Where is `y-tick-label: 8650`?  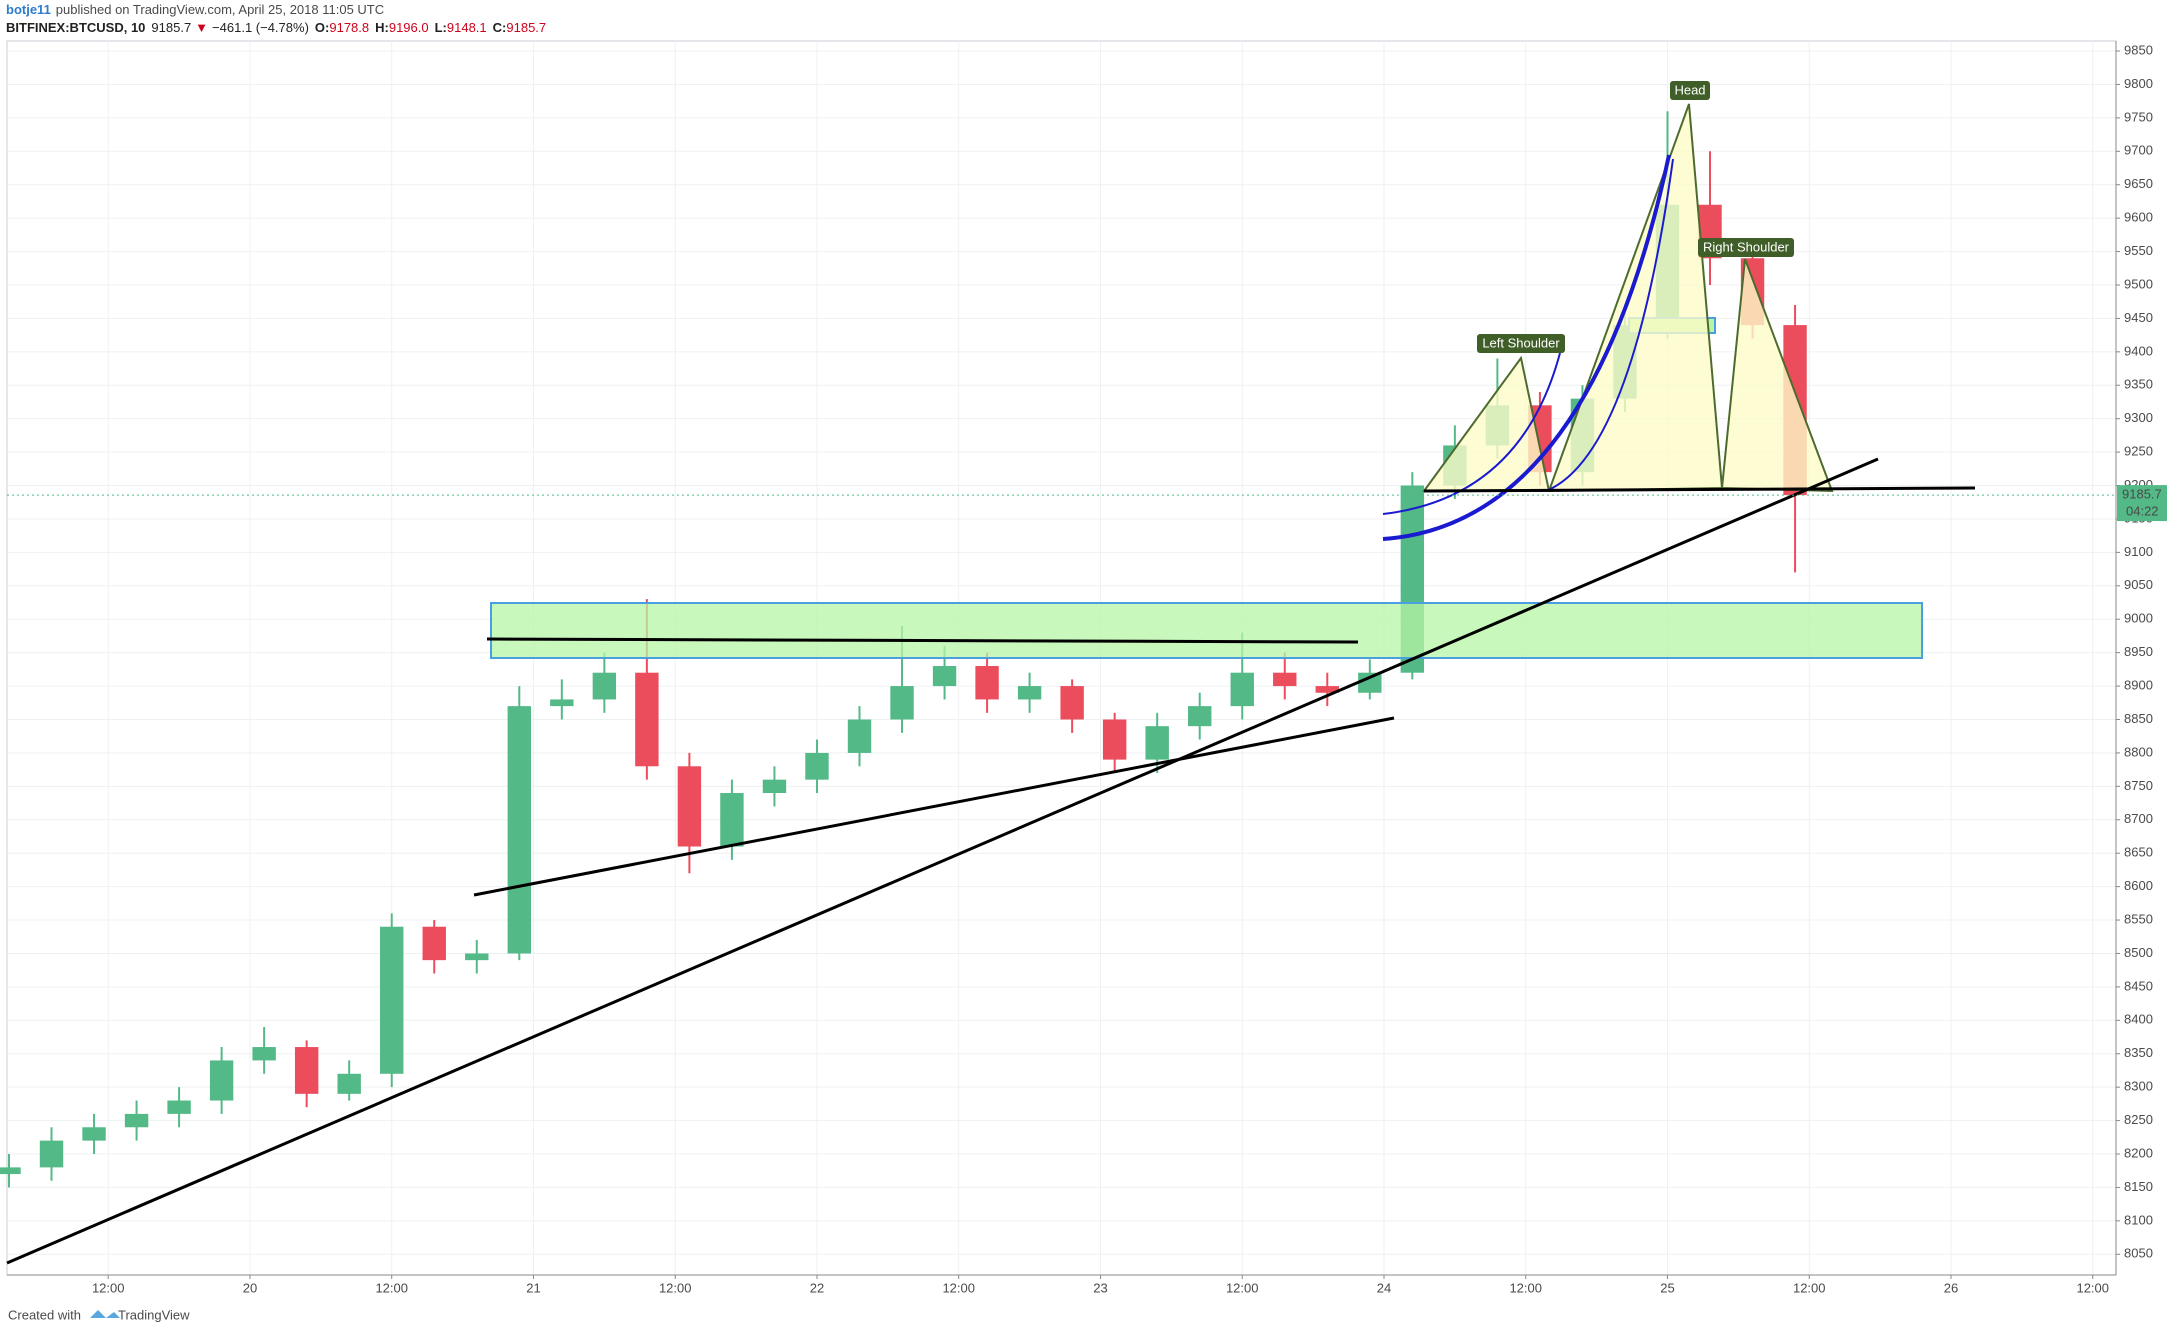
y-tick-label: 8650 is located at coordinates (2138, 852).